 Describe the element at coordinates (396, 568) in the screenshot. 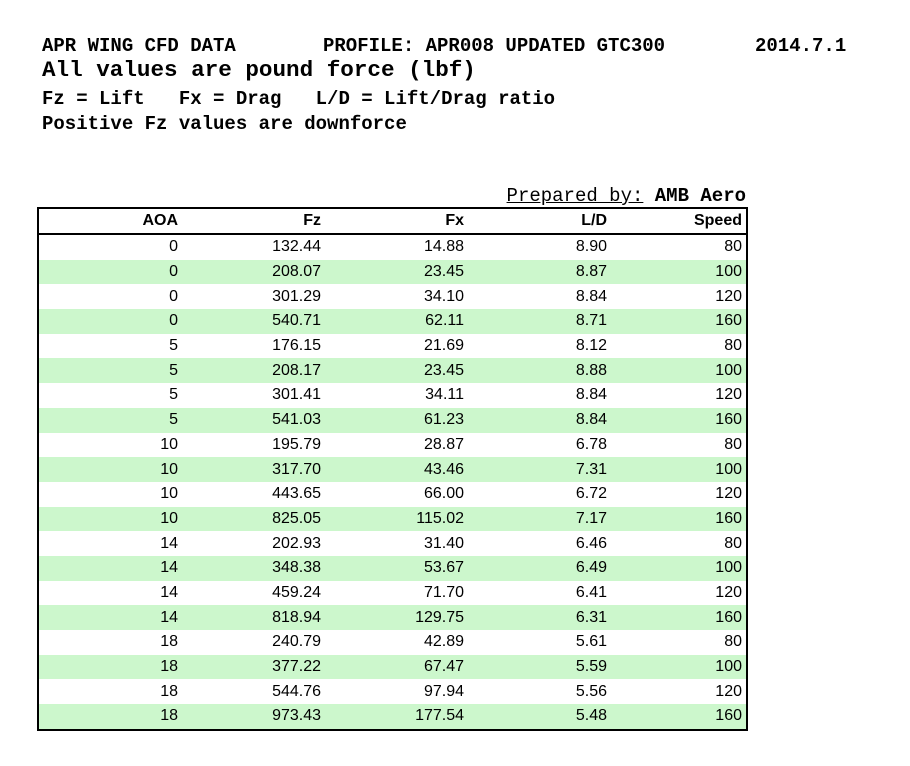

I see `table-cell: 53.67` at that location.